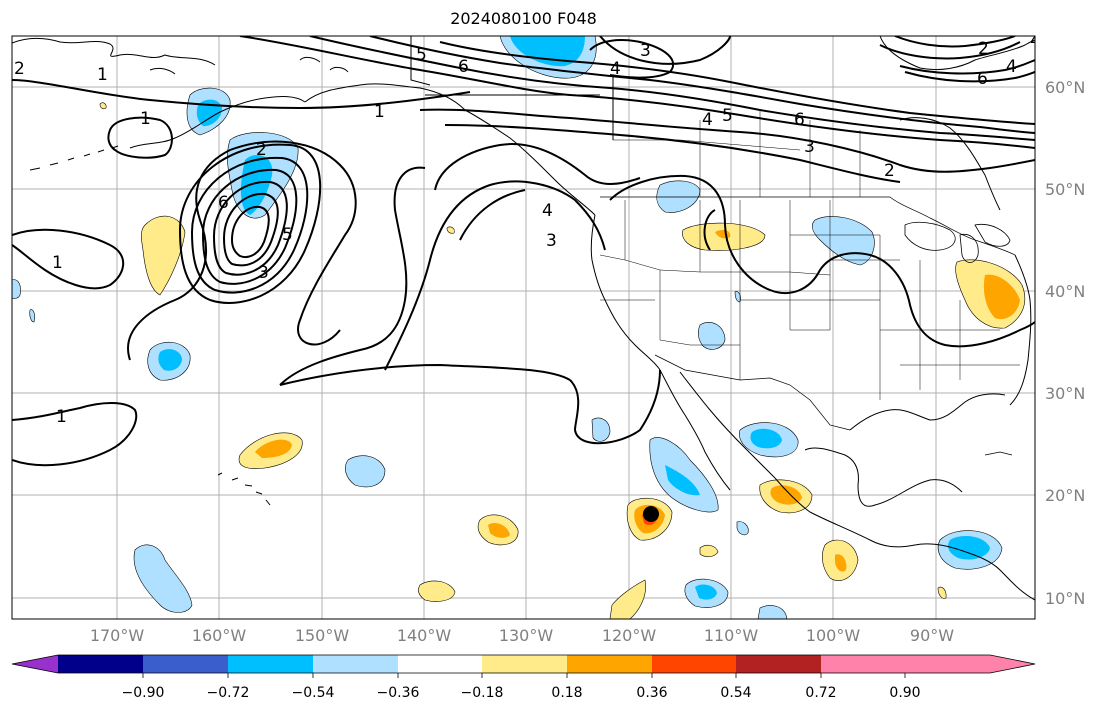  What do you see at coordinates (228, 693) in the screenshot?
I see `colorbar-tick-label: −0.72` at bounding box center [228, 693].